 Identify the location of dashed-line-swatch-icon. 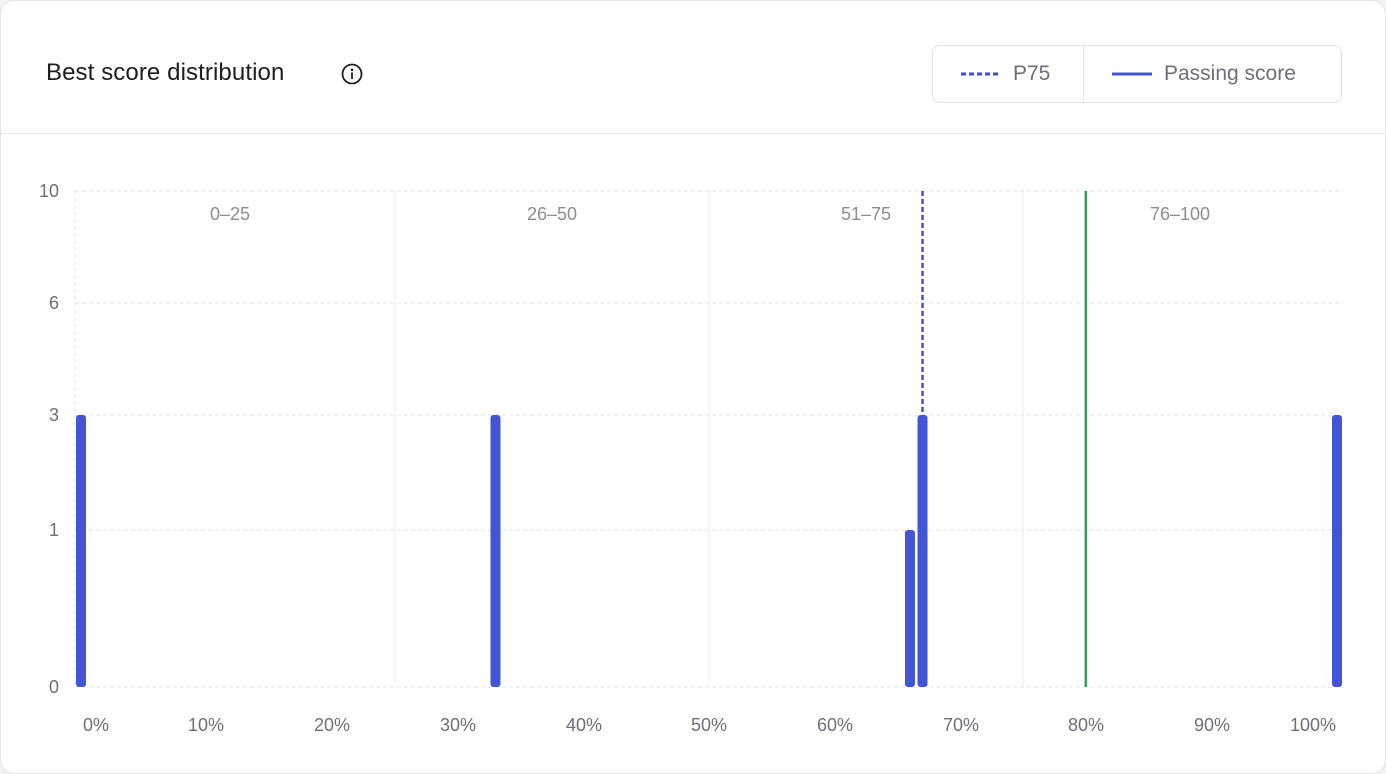
(981, 74).